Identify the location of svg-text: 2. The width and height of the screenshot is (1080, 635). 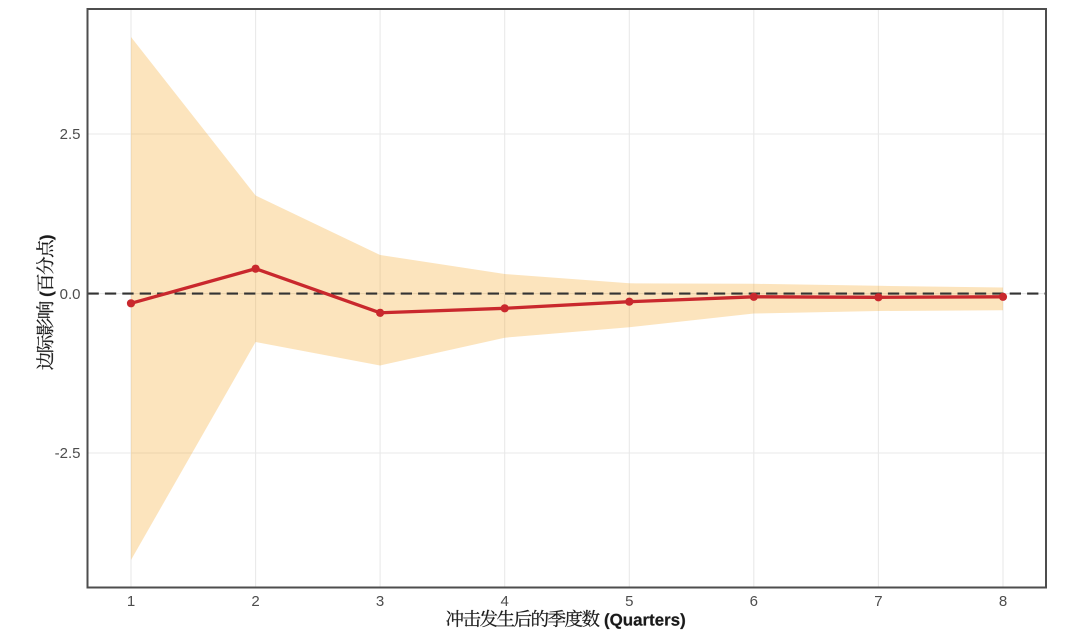
(255, 601).